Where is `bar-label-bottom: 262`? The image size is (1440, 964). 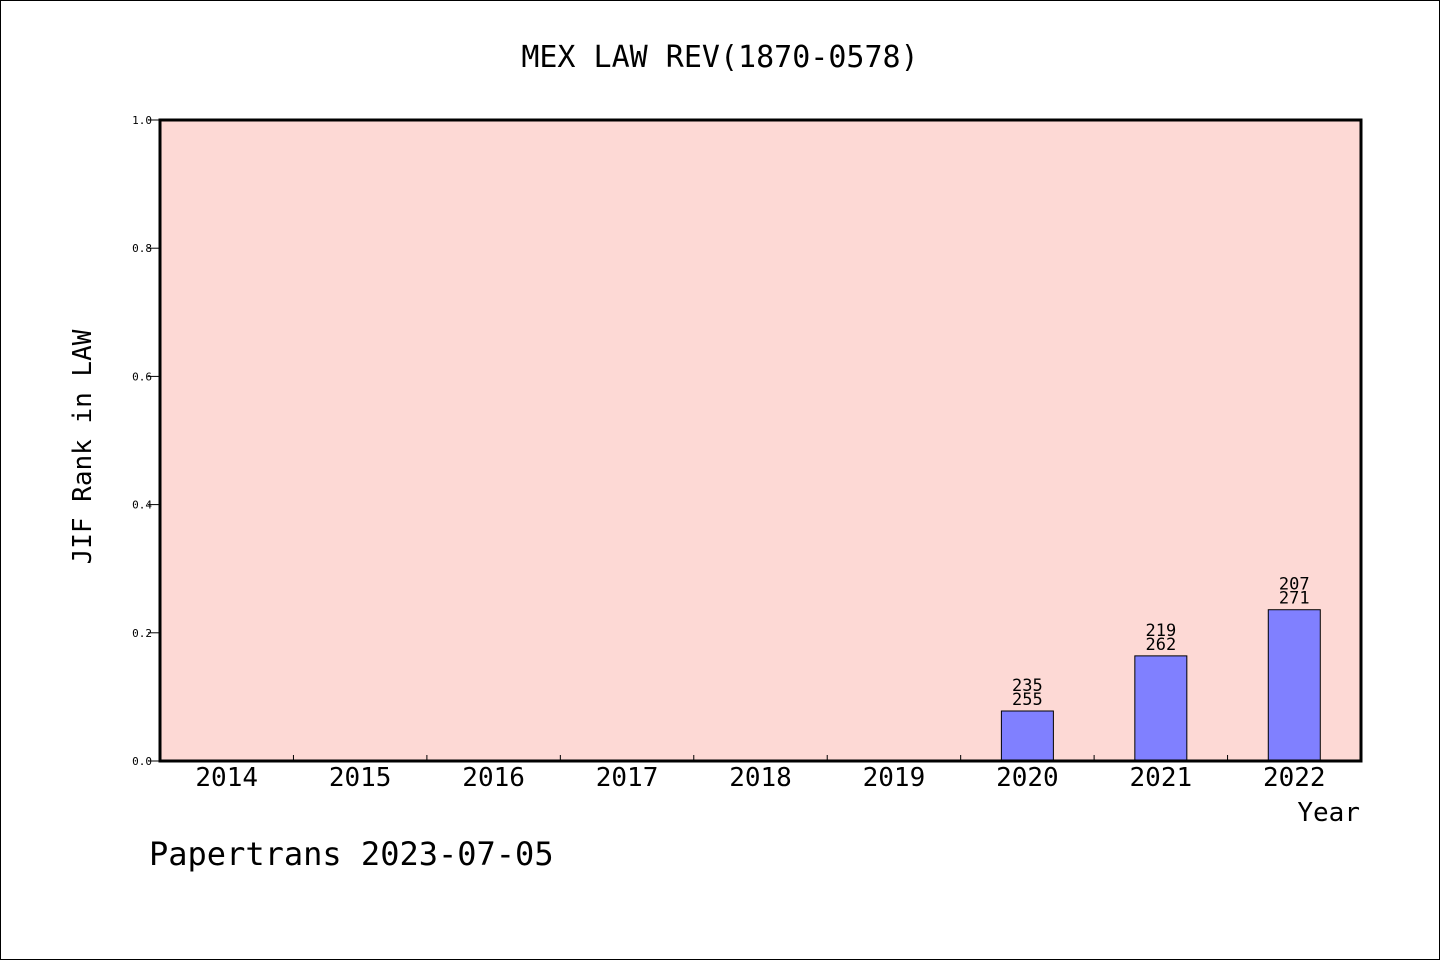 bar-label-bottom: 262 is located at coordinates (1160, 645).